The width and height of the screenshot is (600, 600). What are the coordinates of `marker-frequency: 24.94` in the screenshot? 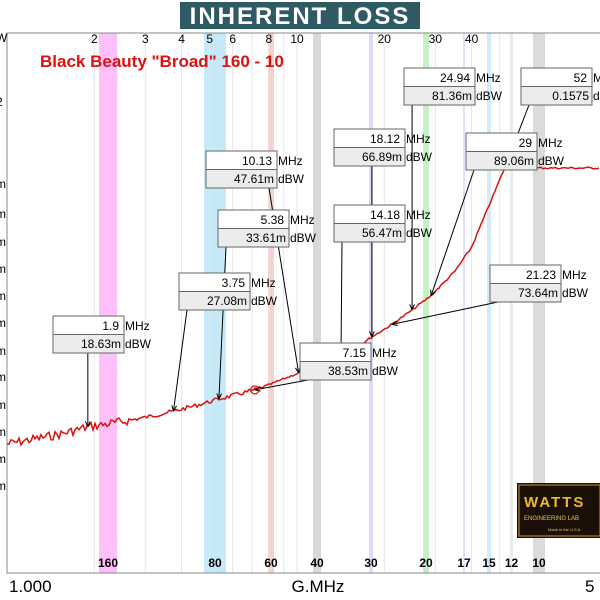 It's located at (455, 78).